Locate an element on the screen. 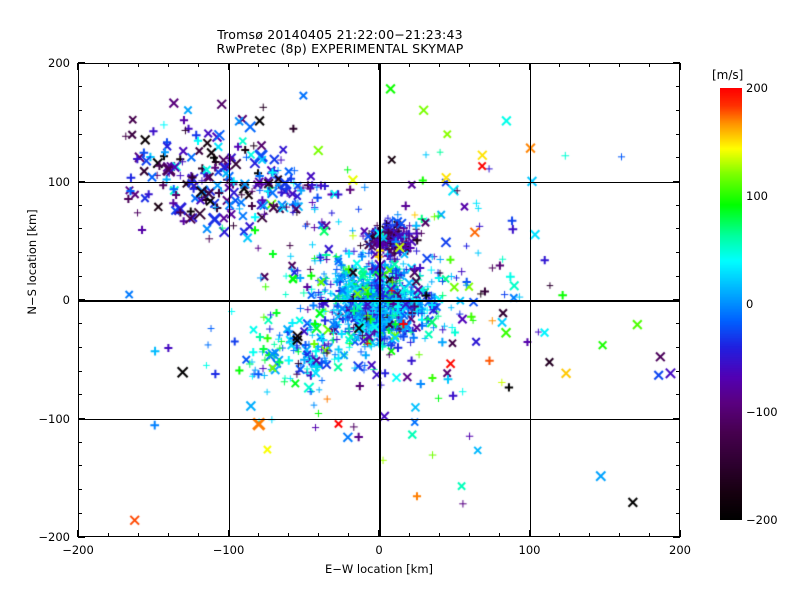 The image size is (800, 600). y-tick-label: 200 is located at coordinates (59, 63).